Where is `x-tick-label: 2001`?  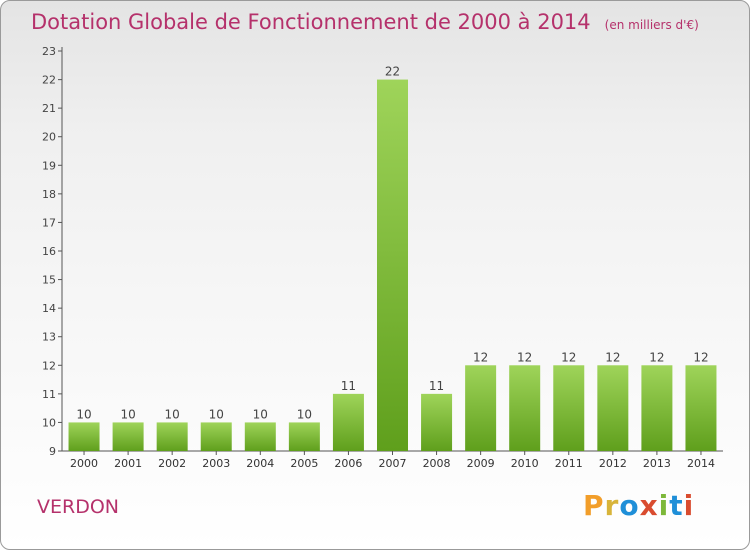
x-tick-label: 2001 is located at coordinates (128, 463).